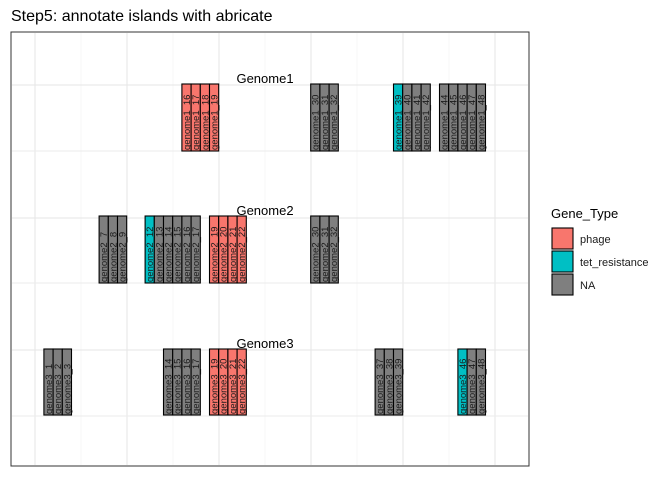  What do you see at coordinates (316, 122) in the screenshot?
I see `gene-label: genome1_30` at bounding box center [316, 122].